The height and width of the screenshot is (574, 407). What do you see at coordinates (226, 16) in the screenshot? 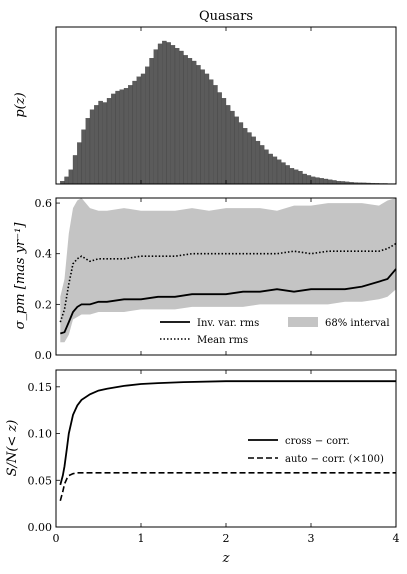
I see `chart-title: Quasars` at bounding box center [226, 16].